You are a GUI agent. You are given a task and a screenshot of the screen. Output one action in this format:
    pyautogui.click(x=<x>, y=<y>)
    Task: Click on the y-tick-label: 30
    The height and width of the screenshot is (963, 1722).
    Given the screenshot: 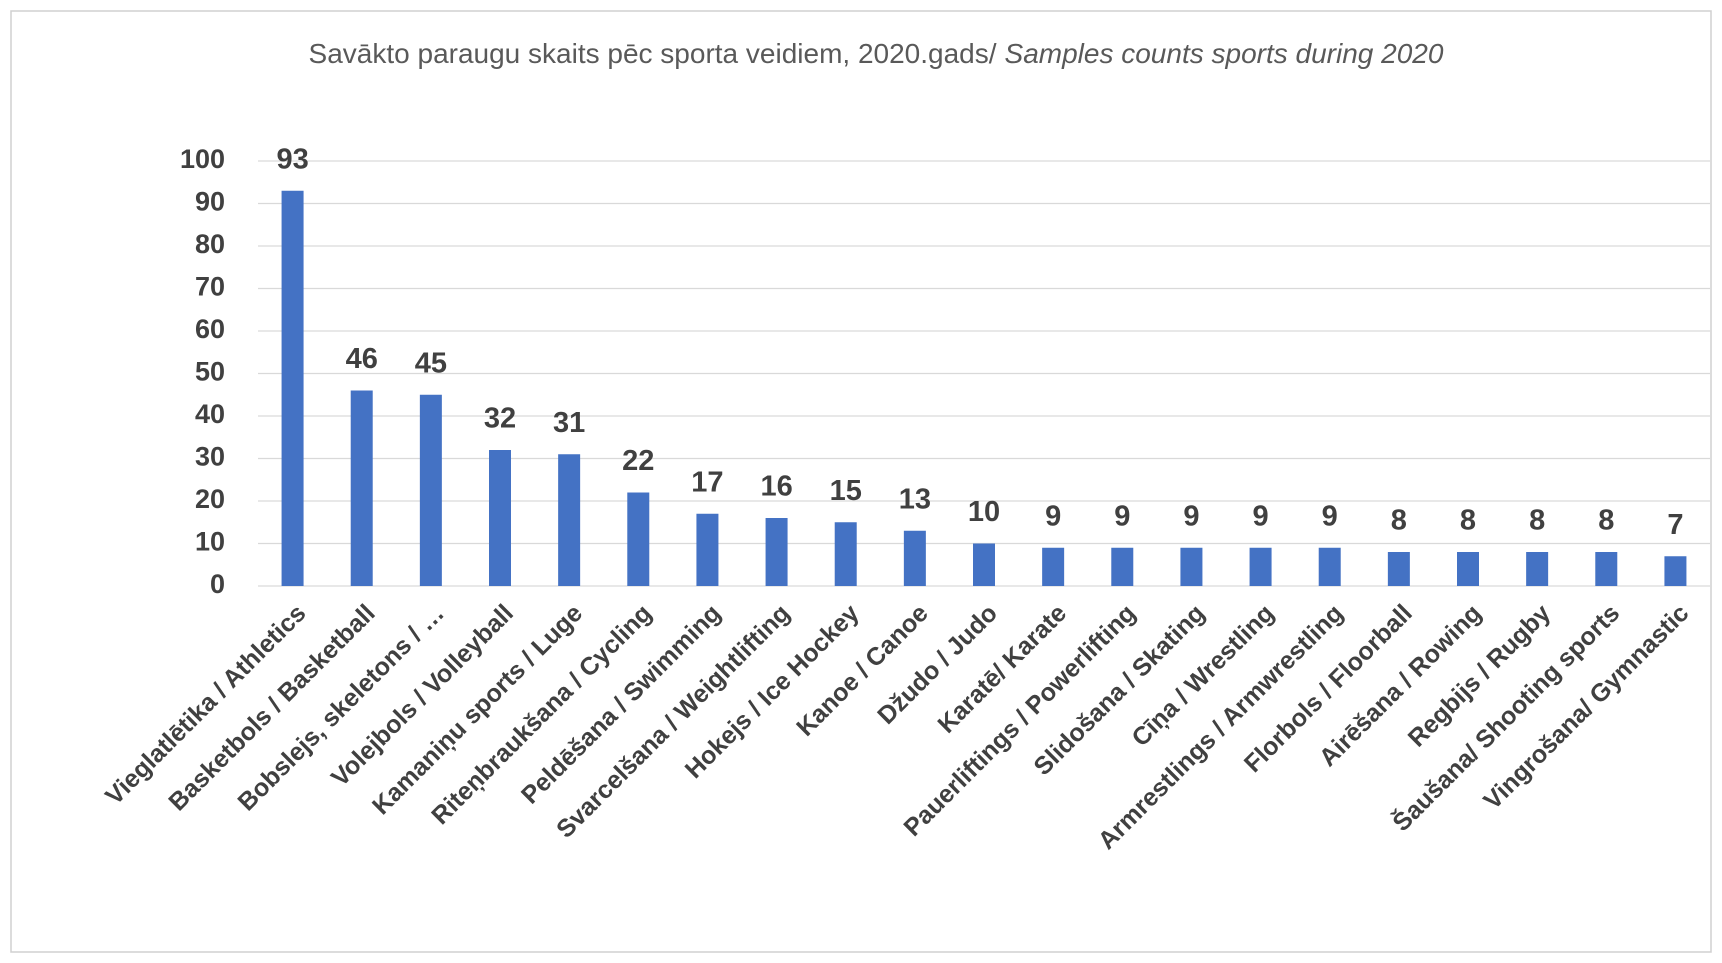 What is the action you would take?
    pyautogui.click(x=210, y=457)
    